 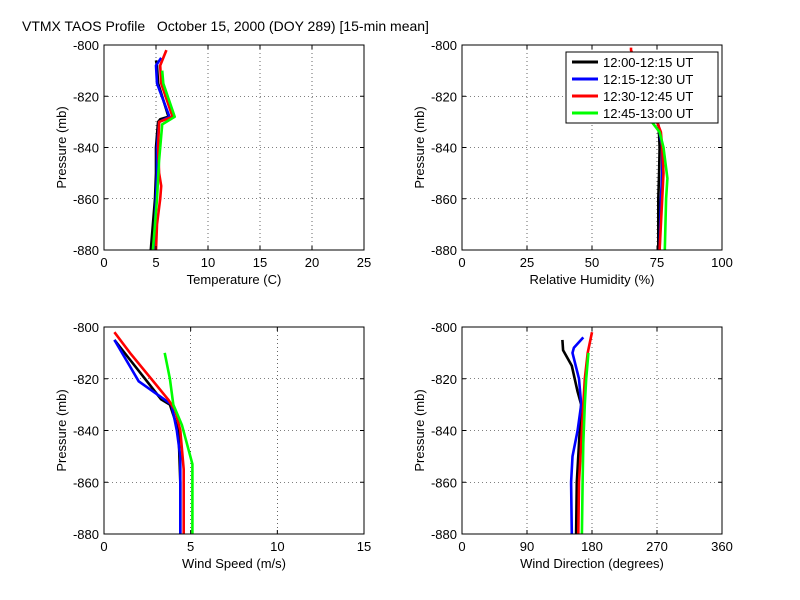 What do you see at coordinates (527, 546) in the screenshot?
I see `x-tick-label: 90` at bounding box center [527, 546].